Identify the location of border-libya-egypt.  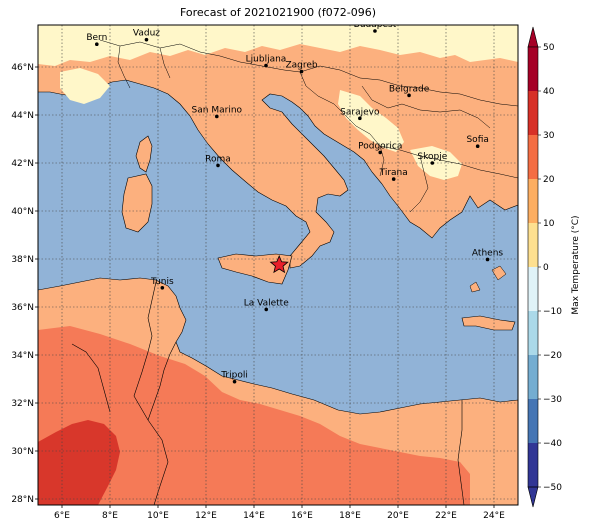
(461, 452).